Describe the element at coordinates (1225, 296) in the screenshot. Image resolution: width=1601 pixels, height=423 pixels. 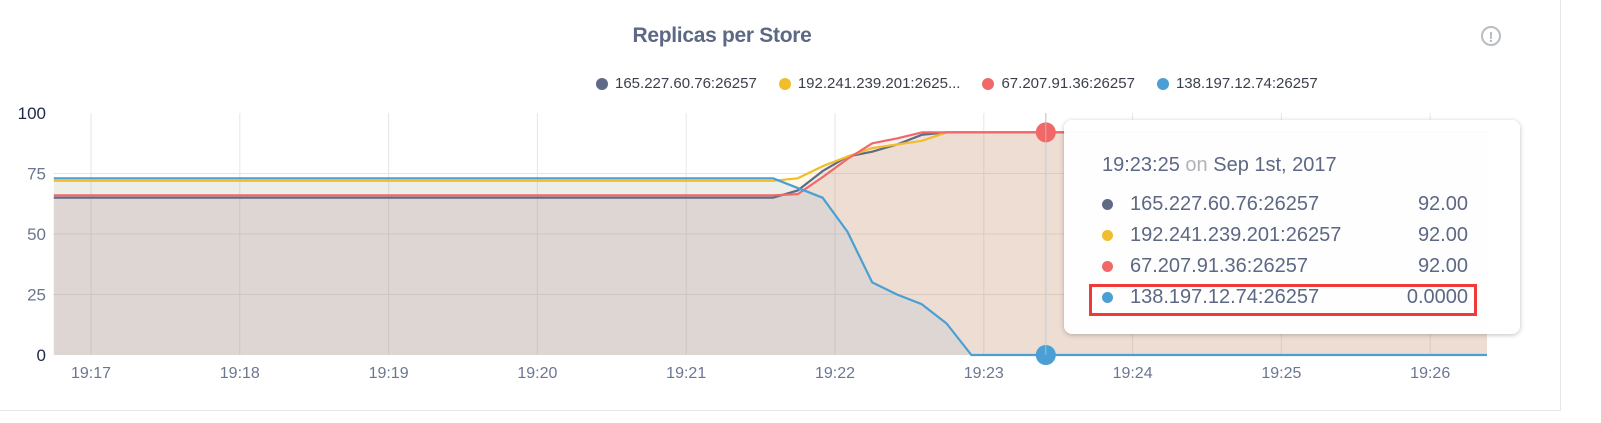
I see `tooltip-series-name: 138.197.12.74:26257` at that location.